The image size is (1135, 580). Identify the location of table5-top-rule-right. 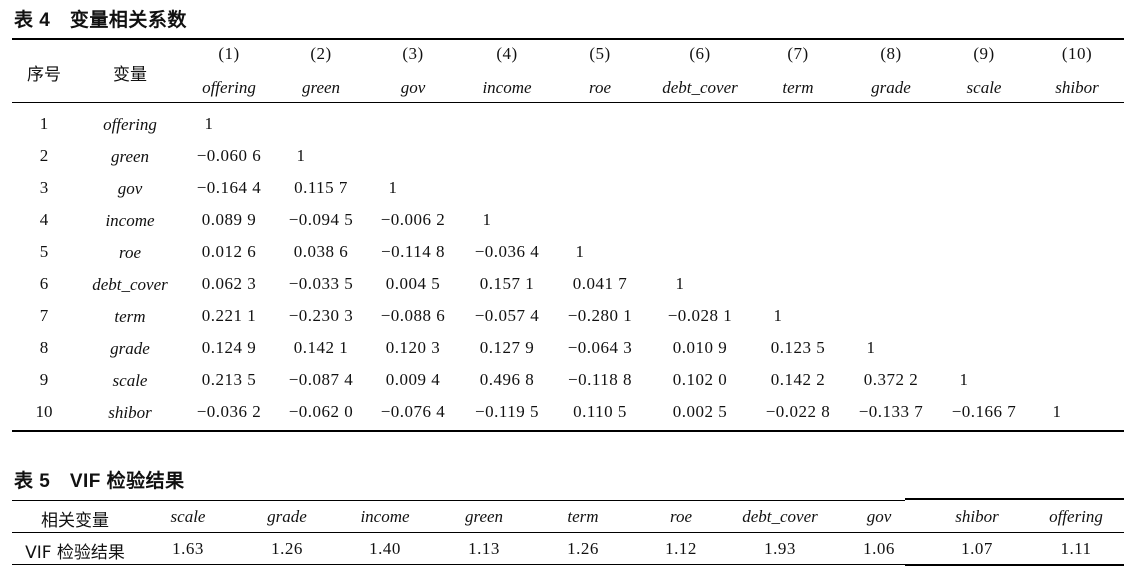
(1014, 499).